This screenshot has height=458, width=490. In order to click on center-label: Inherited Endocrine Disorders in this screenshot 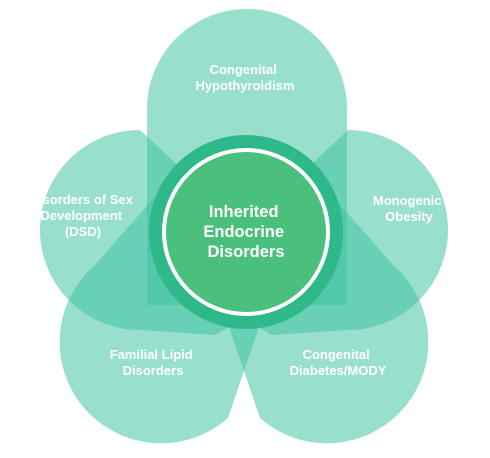, I will do `click(245, 232)`.